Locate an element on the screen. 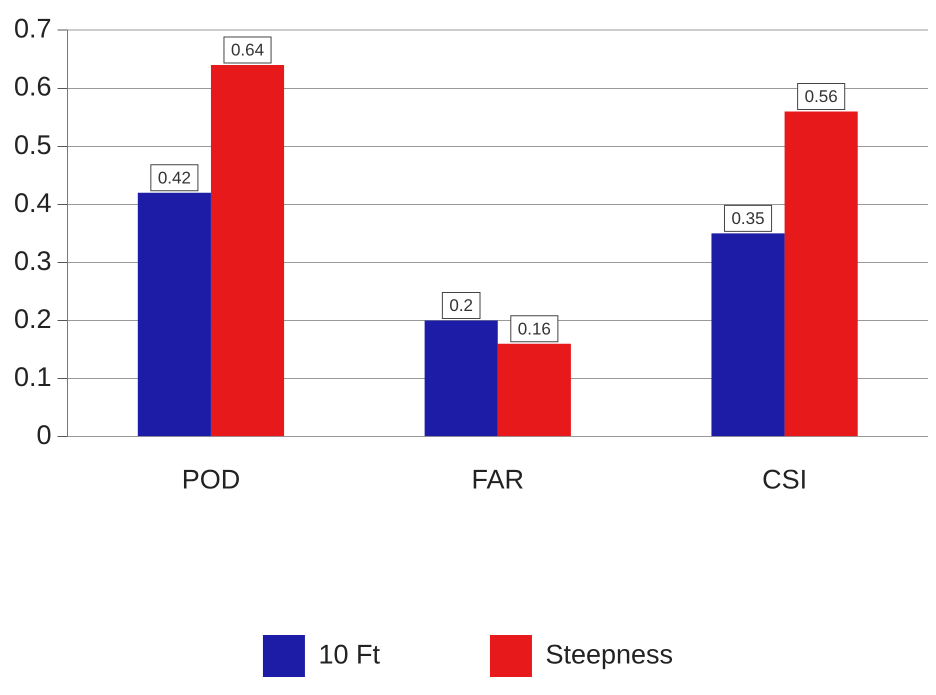 Image resolution: width=936 pixels, height=695 pixels. y-tick-label: 0.7 is located at coordinates (33, 29).